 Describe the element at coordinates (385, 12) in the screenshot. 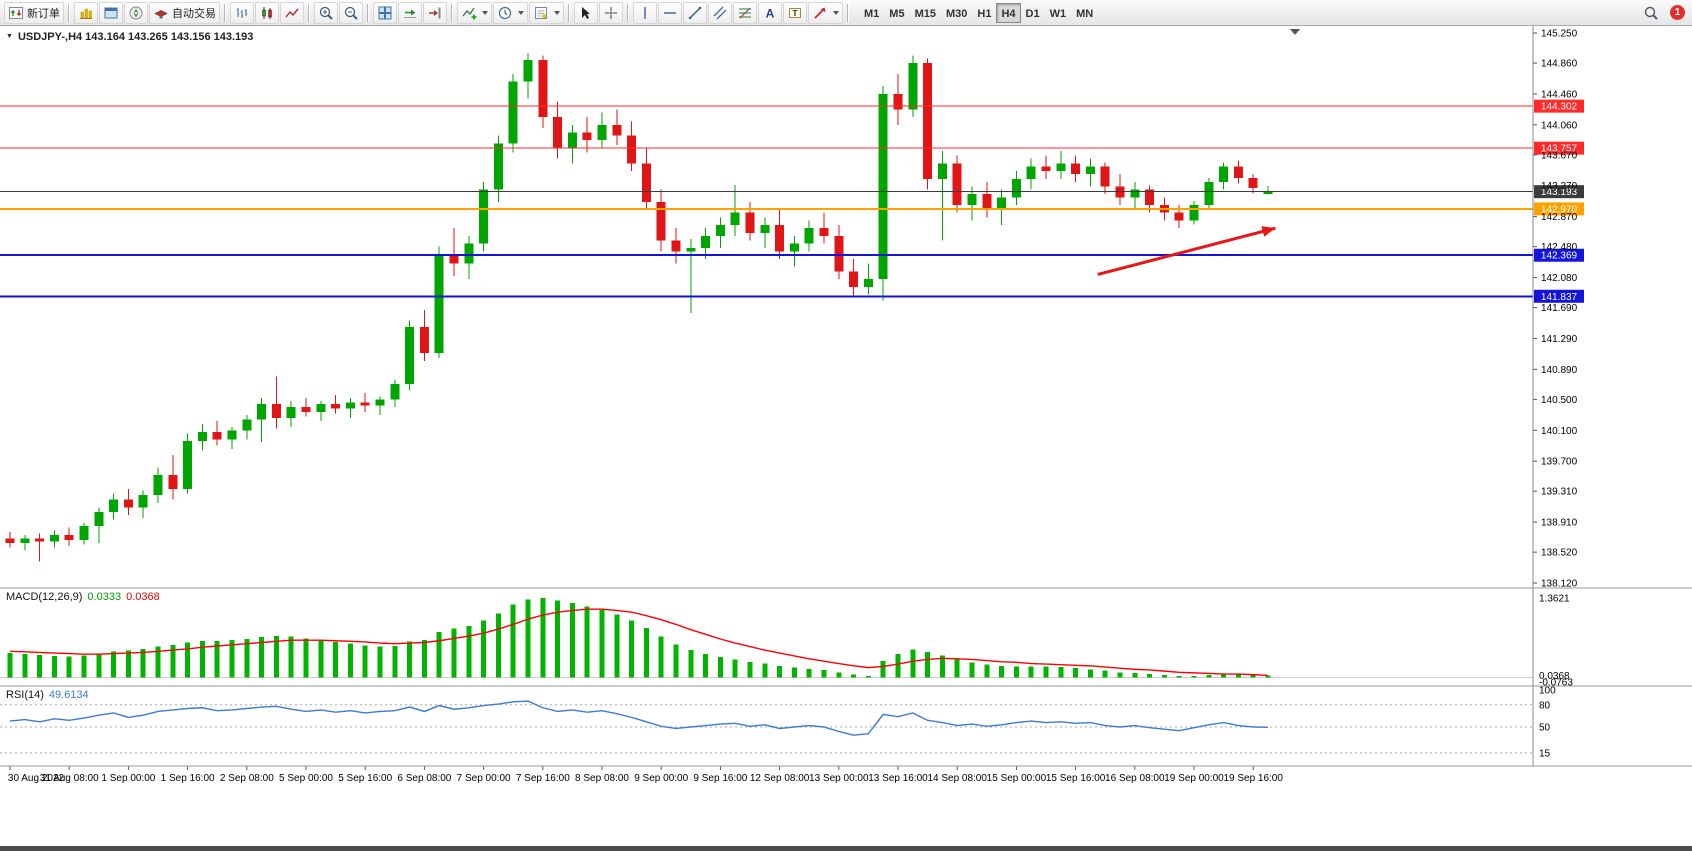

I see `tile-windows-button` at that location.